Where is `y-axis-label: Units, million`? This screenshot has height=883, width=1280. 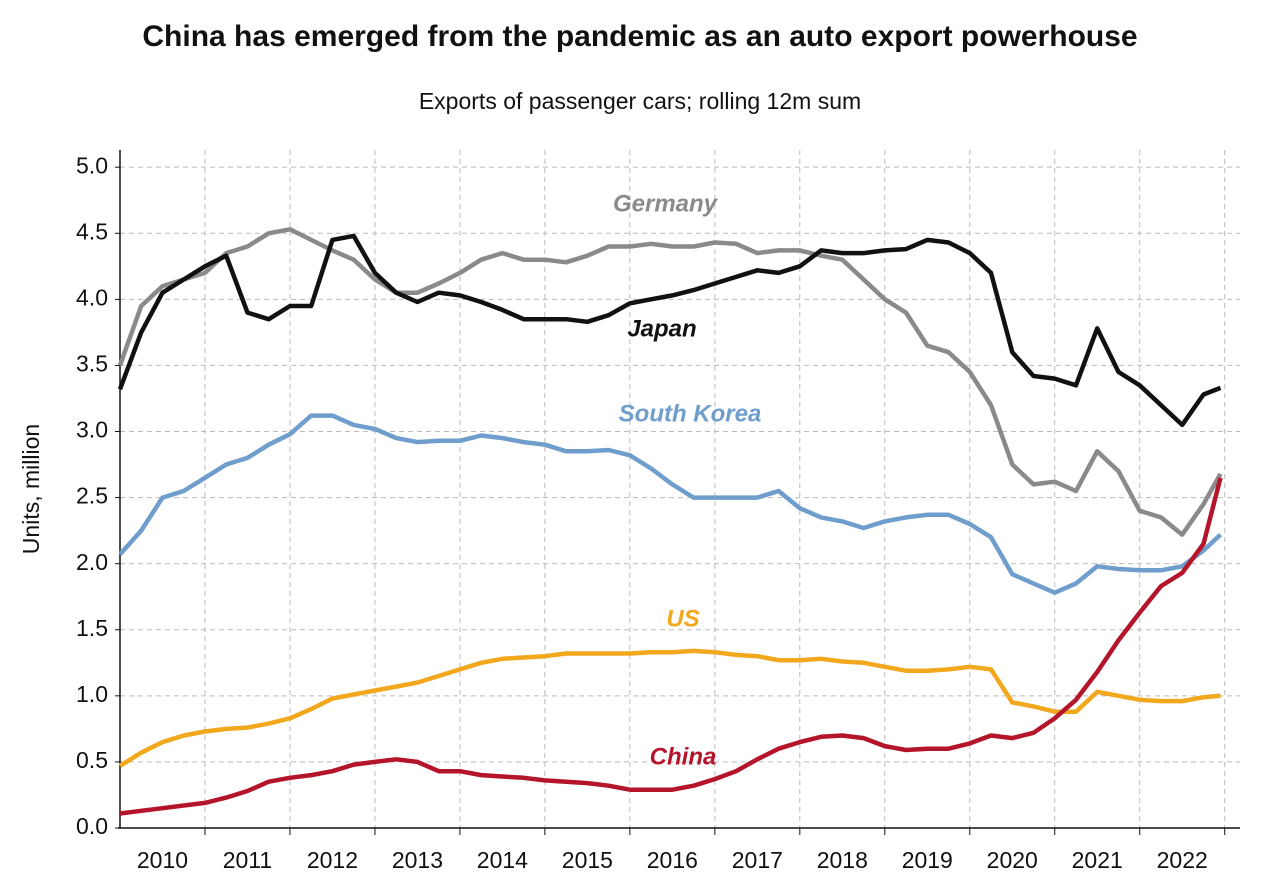 y-axis-label: Units, million is located at coordinates (31, 489).